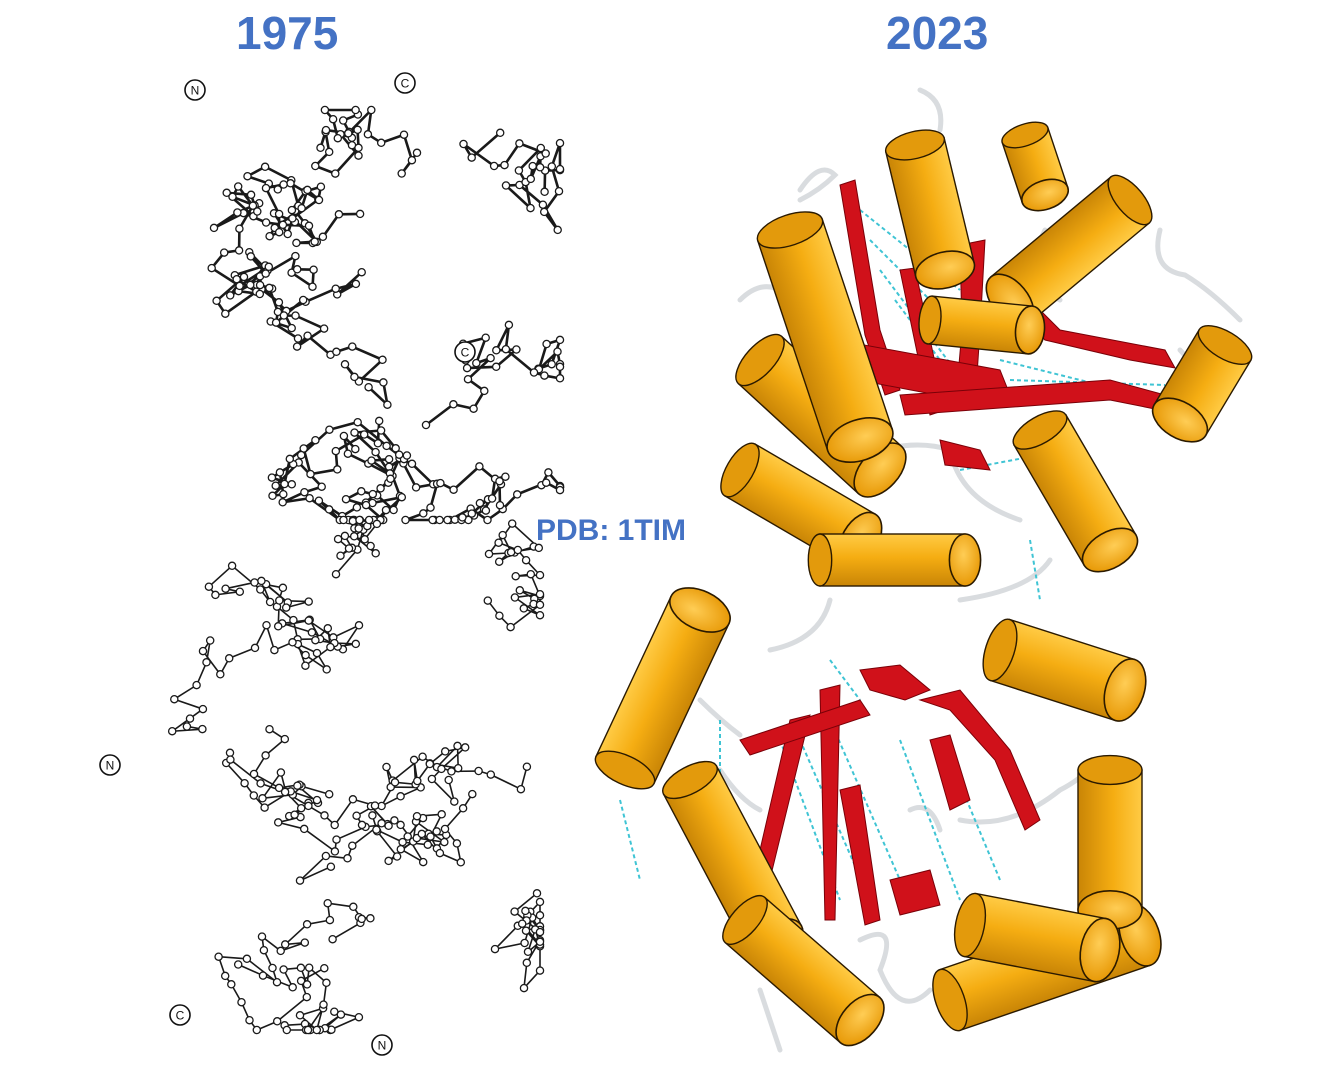  What do you see at coordinates (930, 110) in the screenshot?
I see `coil-loop` at bounding box center [930, 110].